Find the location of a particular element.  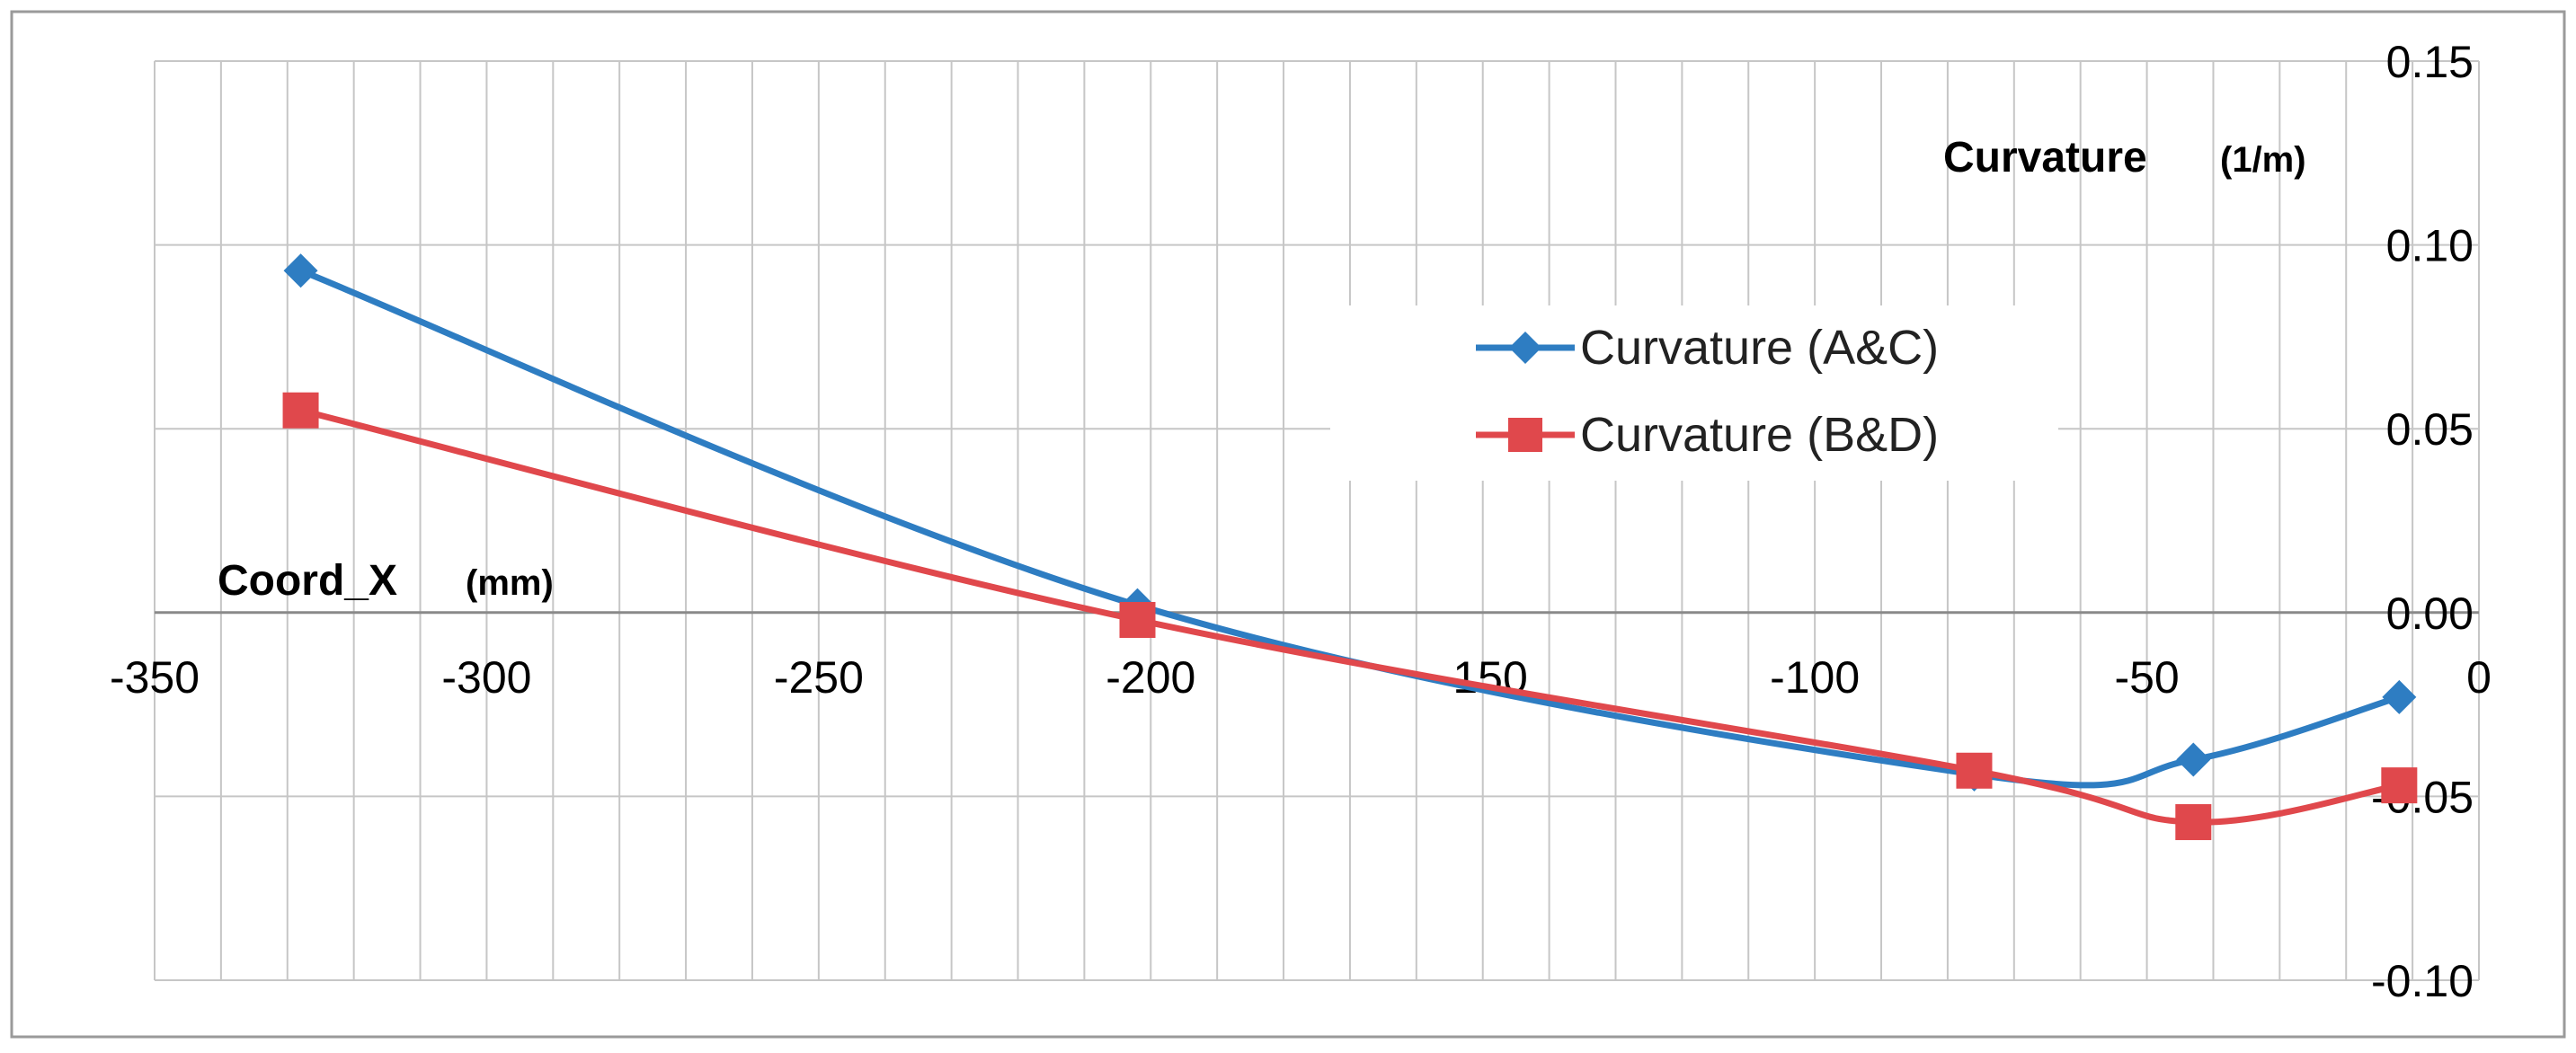

x-tick-label: -300 is located at coordinates (486, 677).